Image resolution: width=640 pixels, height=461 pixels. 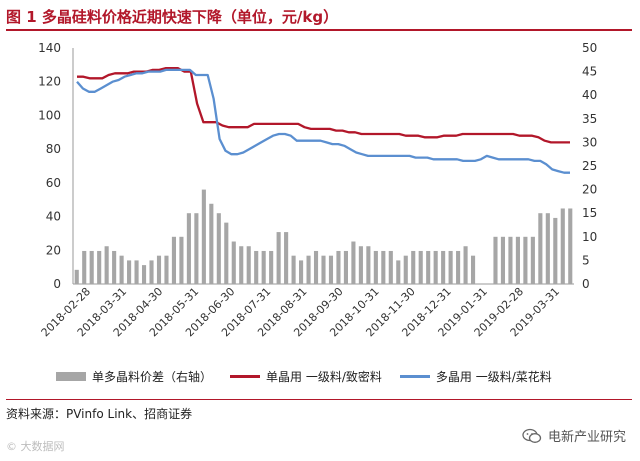 I want to click on chart-legend: 单多晶料价差（右轴） 单晶用 一级料/致密料 多晶用 一级料/菜花料, so click(x=304, y=376).